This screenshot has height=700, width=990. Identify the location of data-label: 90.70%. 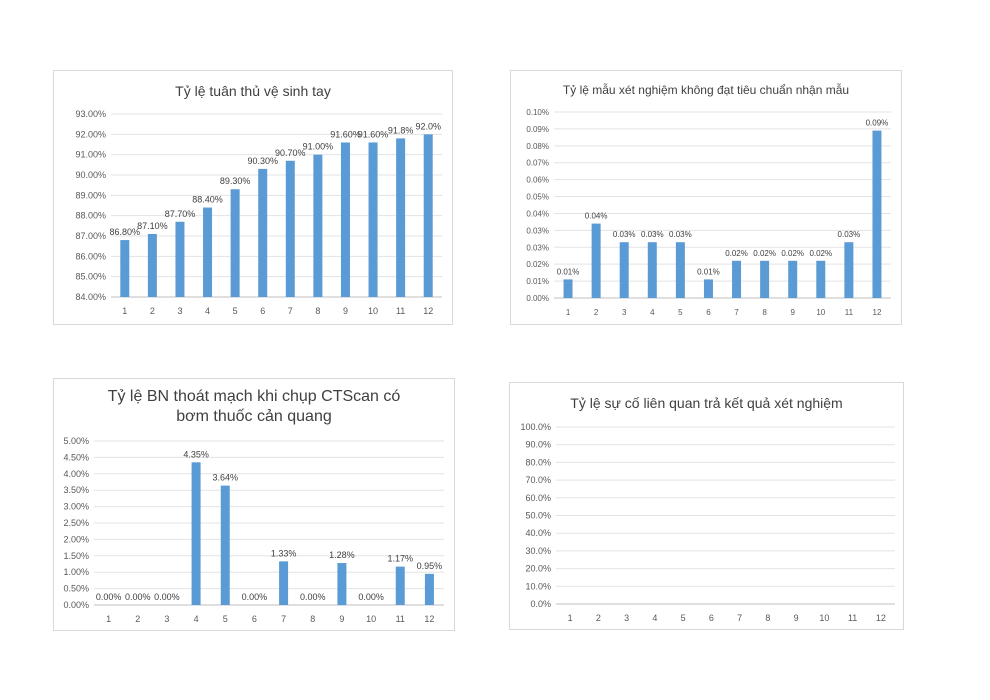
(290, 153).